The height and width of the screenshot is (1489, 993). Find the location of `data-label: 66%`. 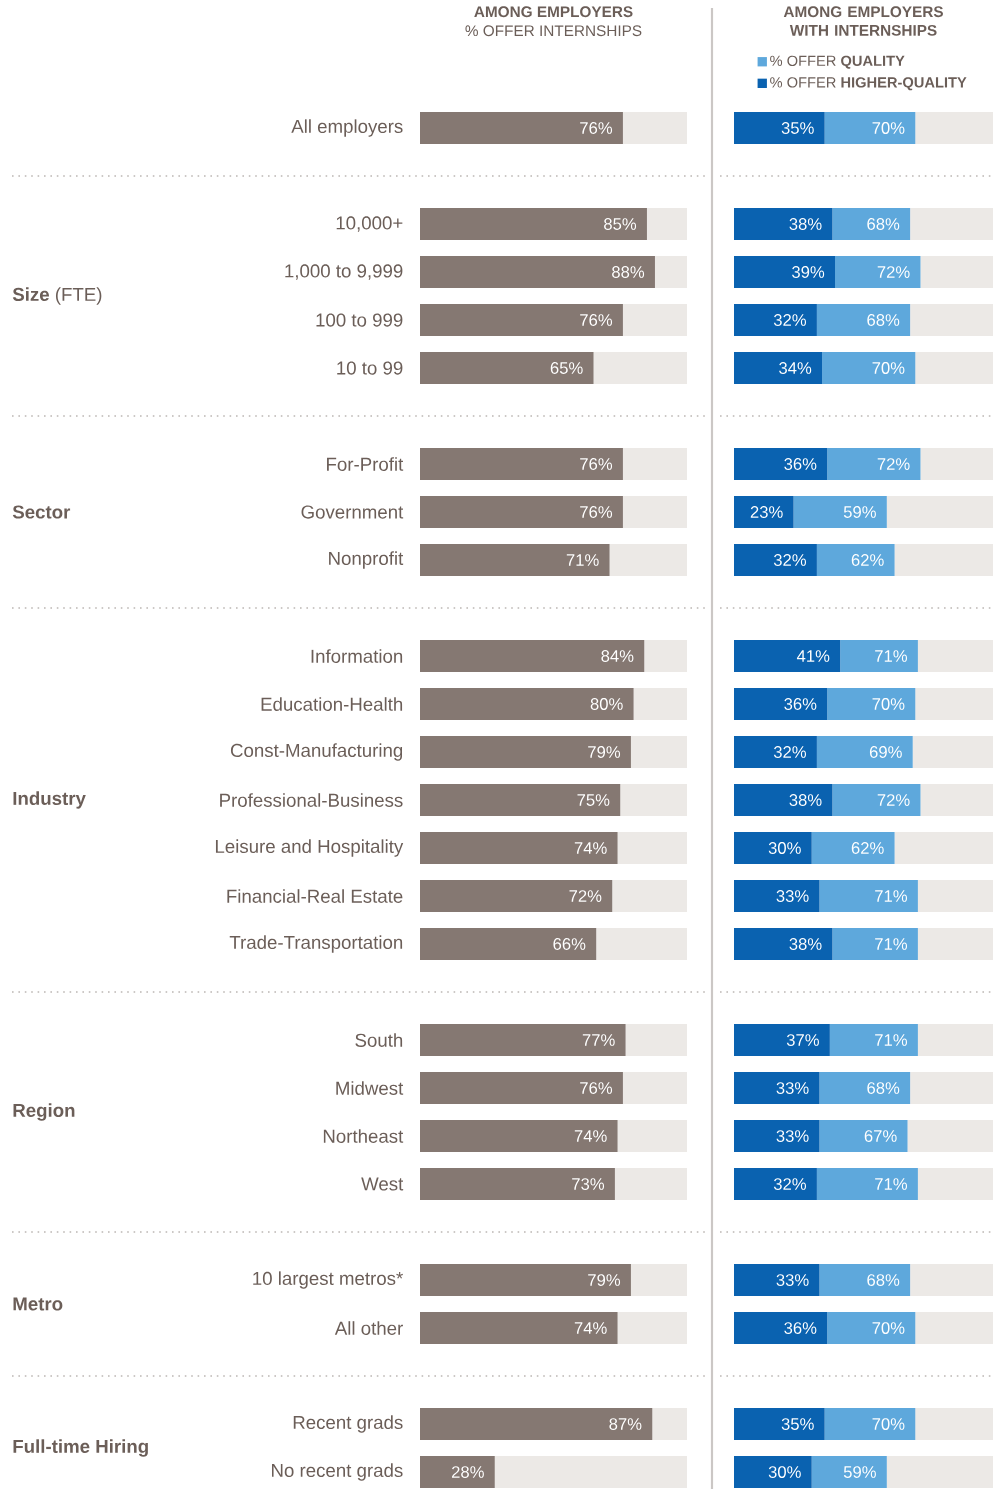

data-label: 66% is located at coordinates (569, 944).